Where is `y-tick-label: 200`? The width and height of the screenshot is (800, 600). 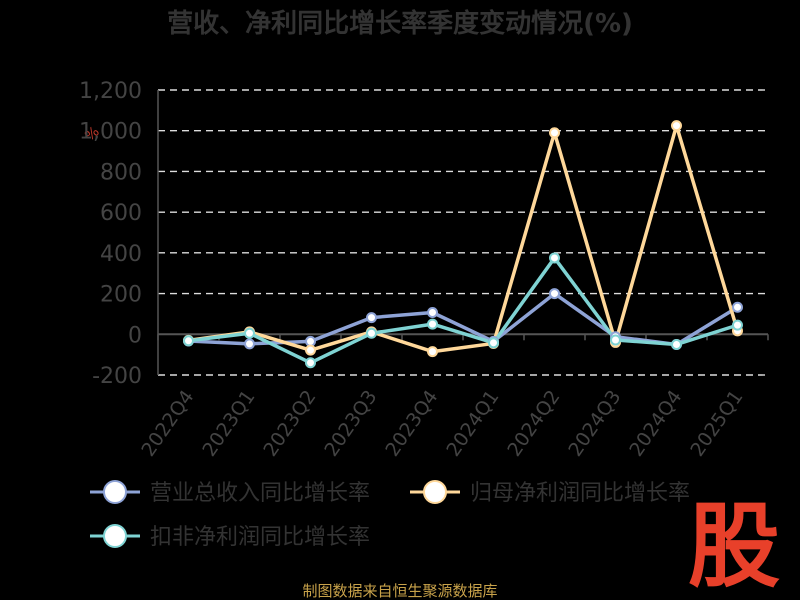 y-tick-label: 200 is located at coordinates (121, 295).